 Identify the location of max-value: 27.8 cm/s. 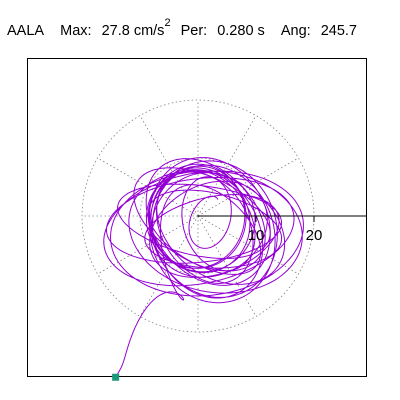
(133, 30).